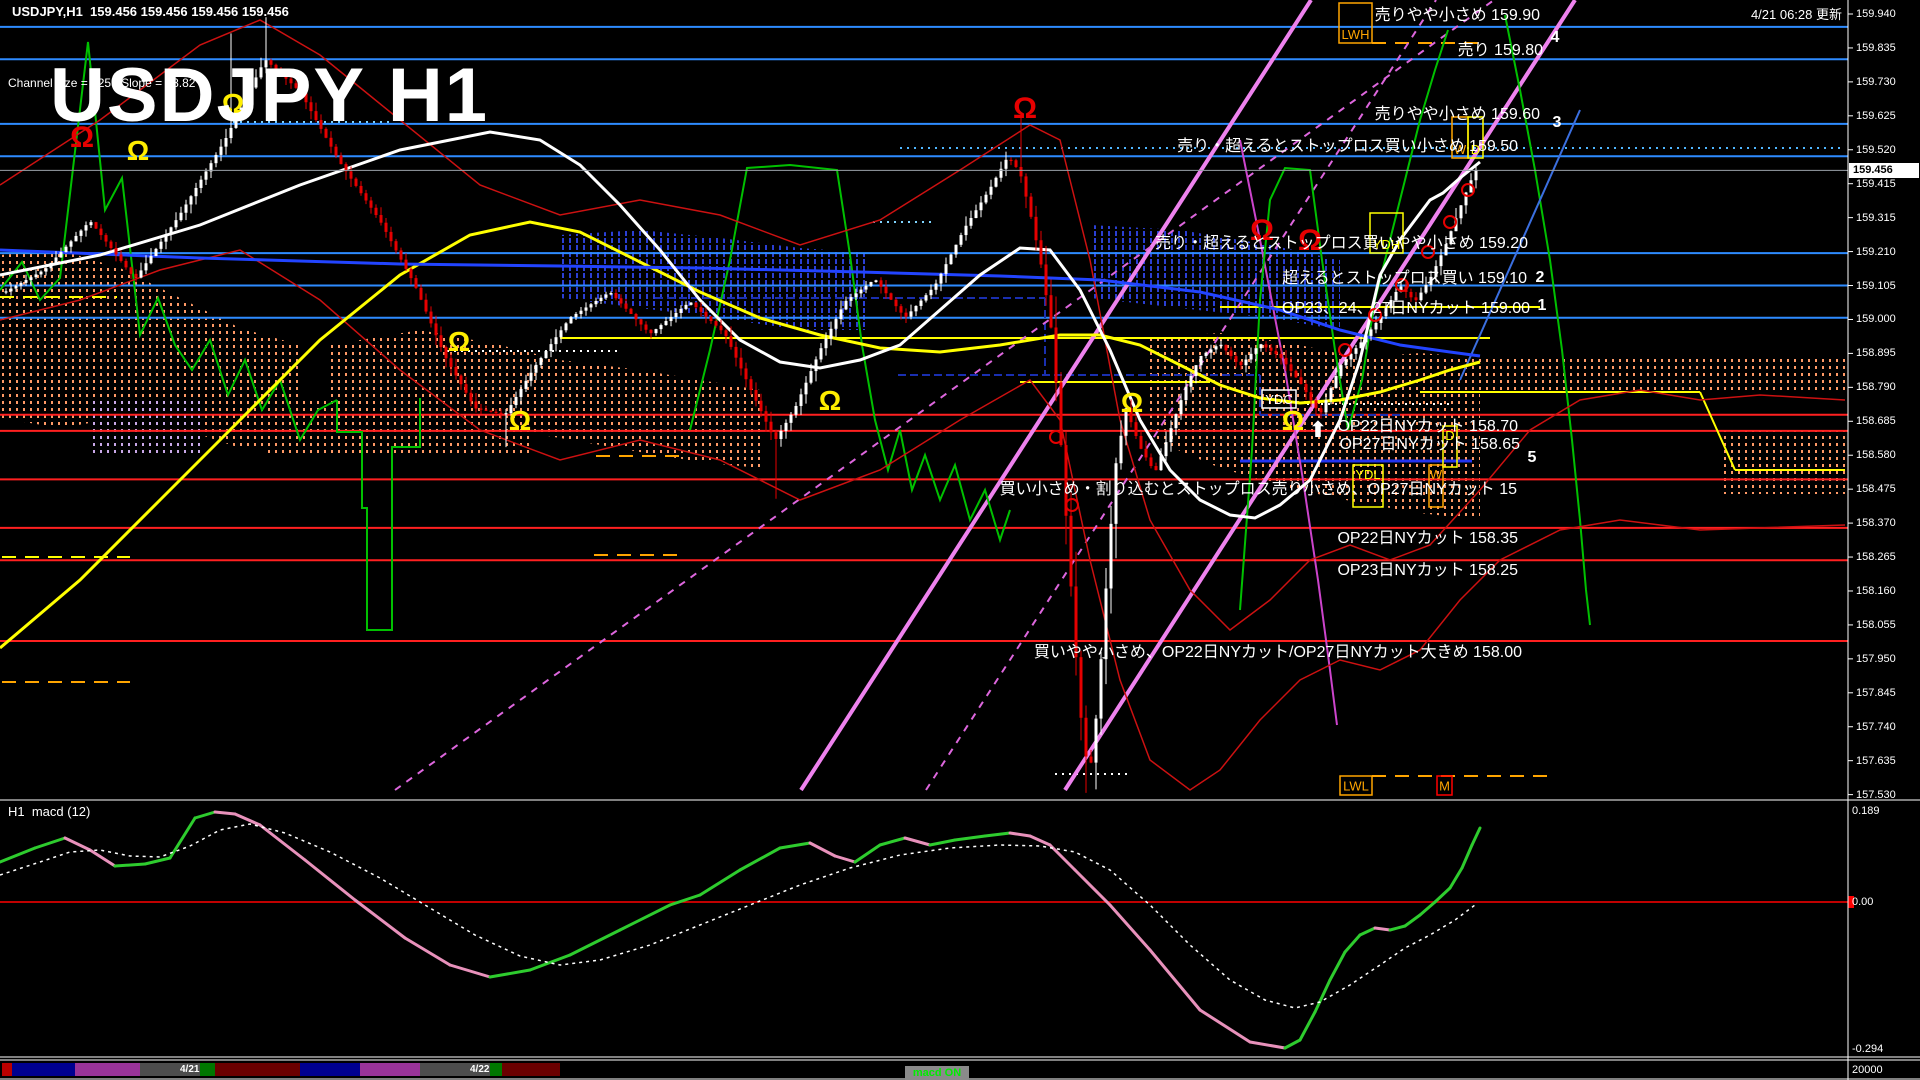 This screenshot has width=1920, height=1080. I want to click on date-label: 4/21, so click(190, 1069).